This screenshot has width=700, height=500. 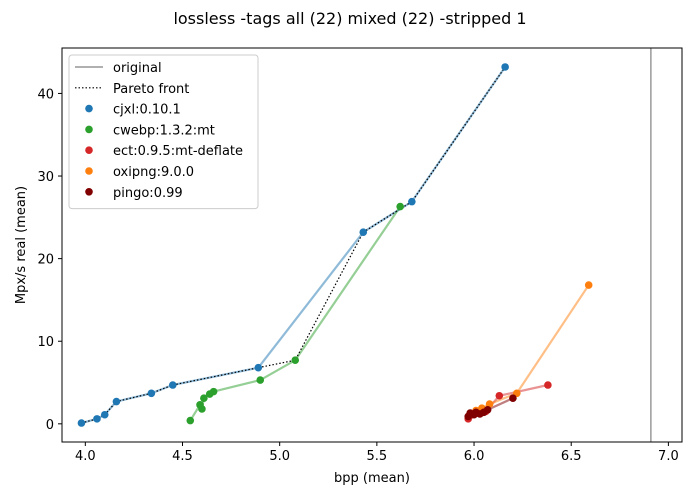 I want to click on x-tick-label: 6.0, so click(x=474, y=456).